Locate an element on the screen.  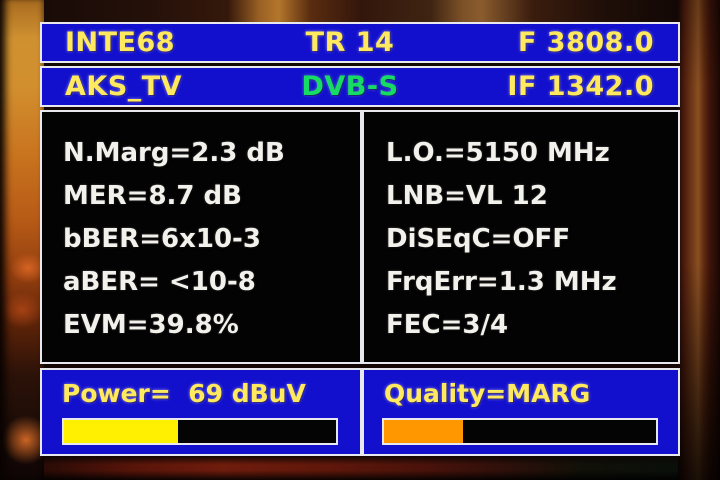
power-bar-fill is located at coordinates (121, 431).